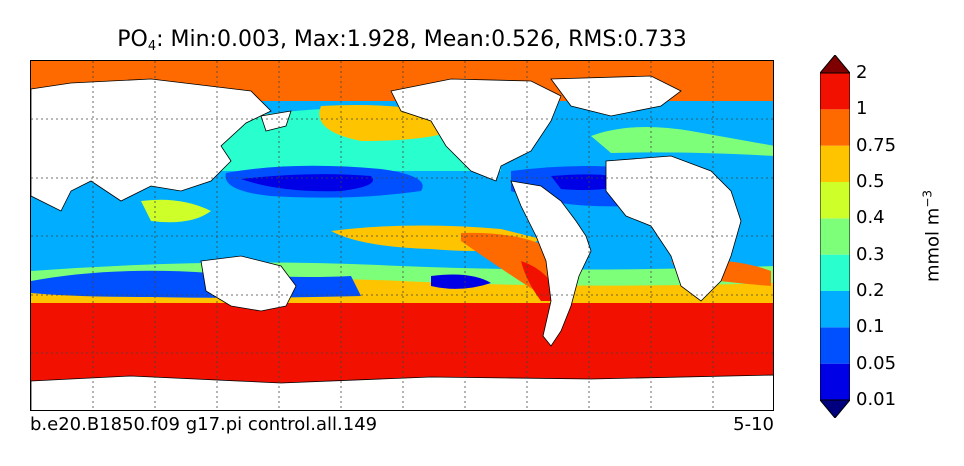  Describe the element at coordinates (870, 327) in the screenshot. I see `colorbar-tick-label: 0.1` at that location.